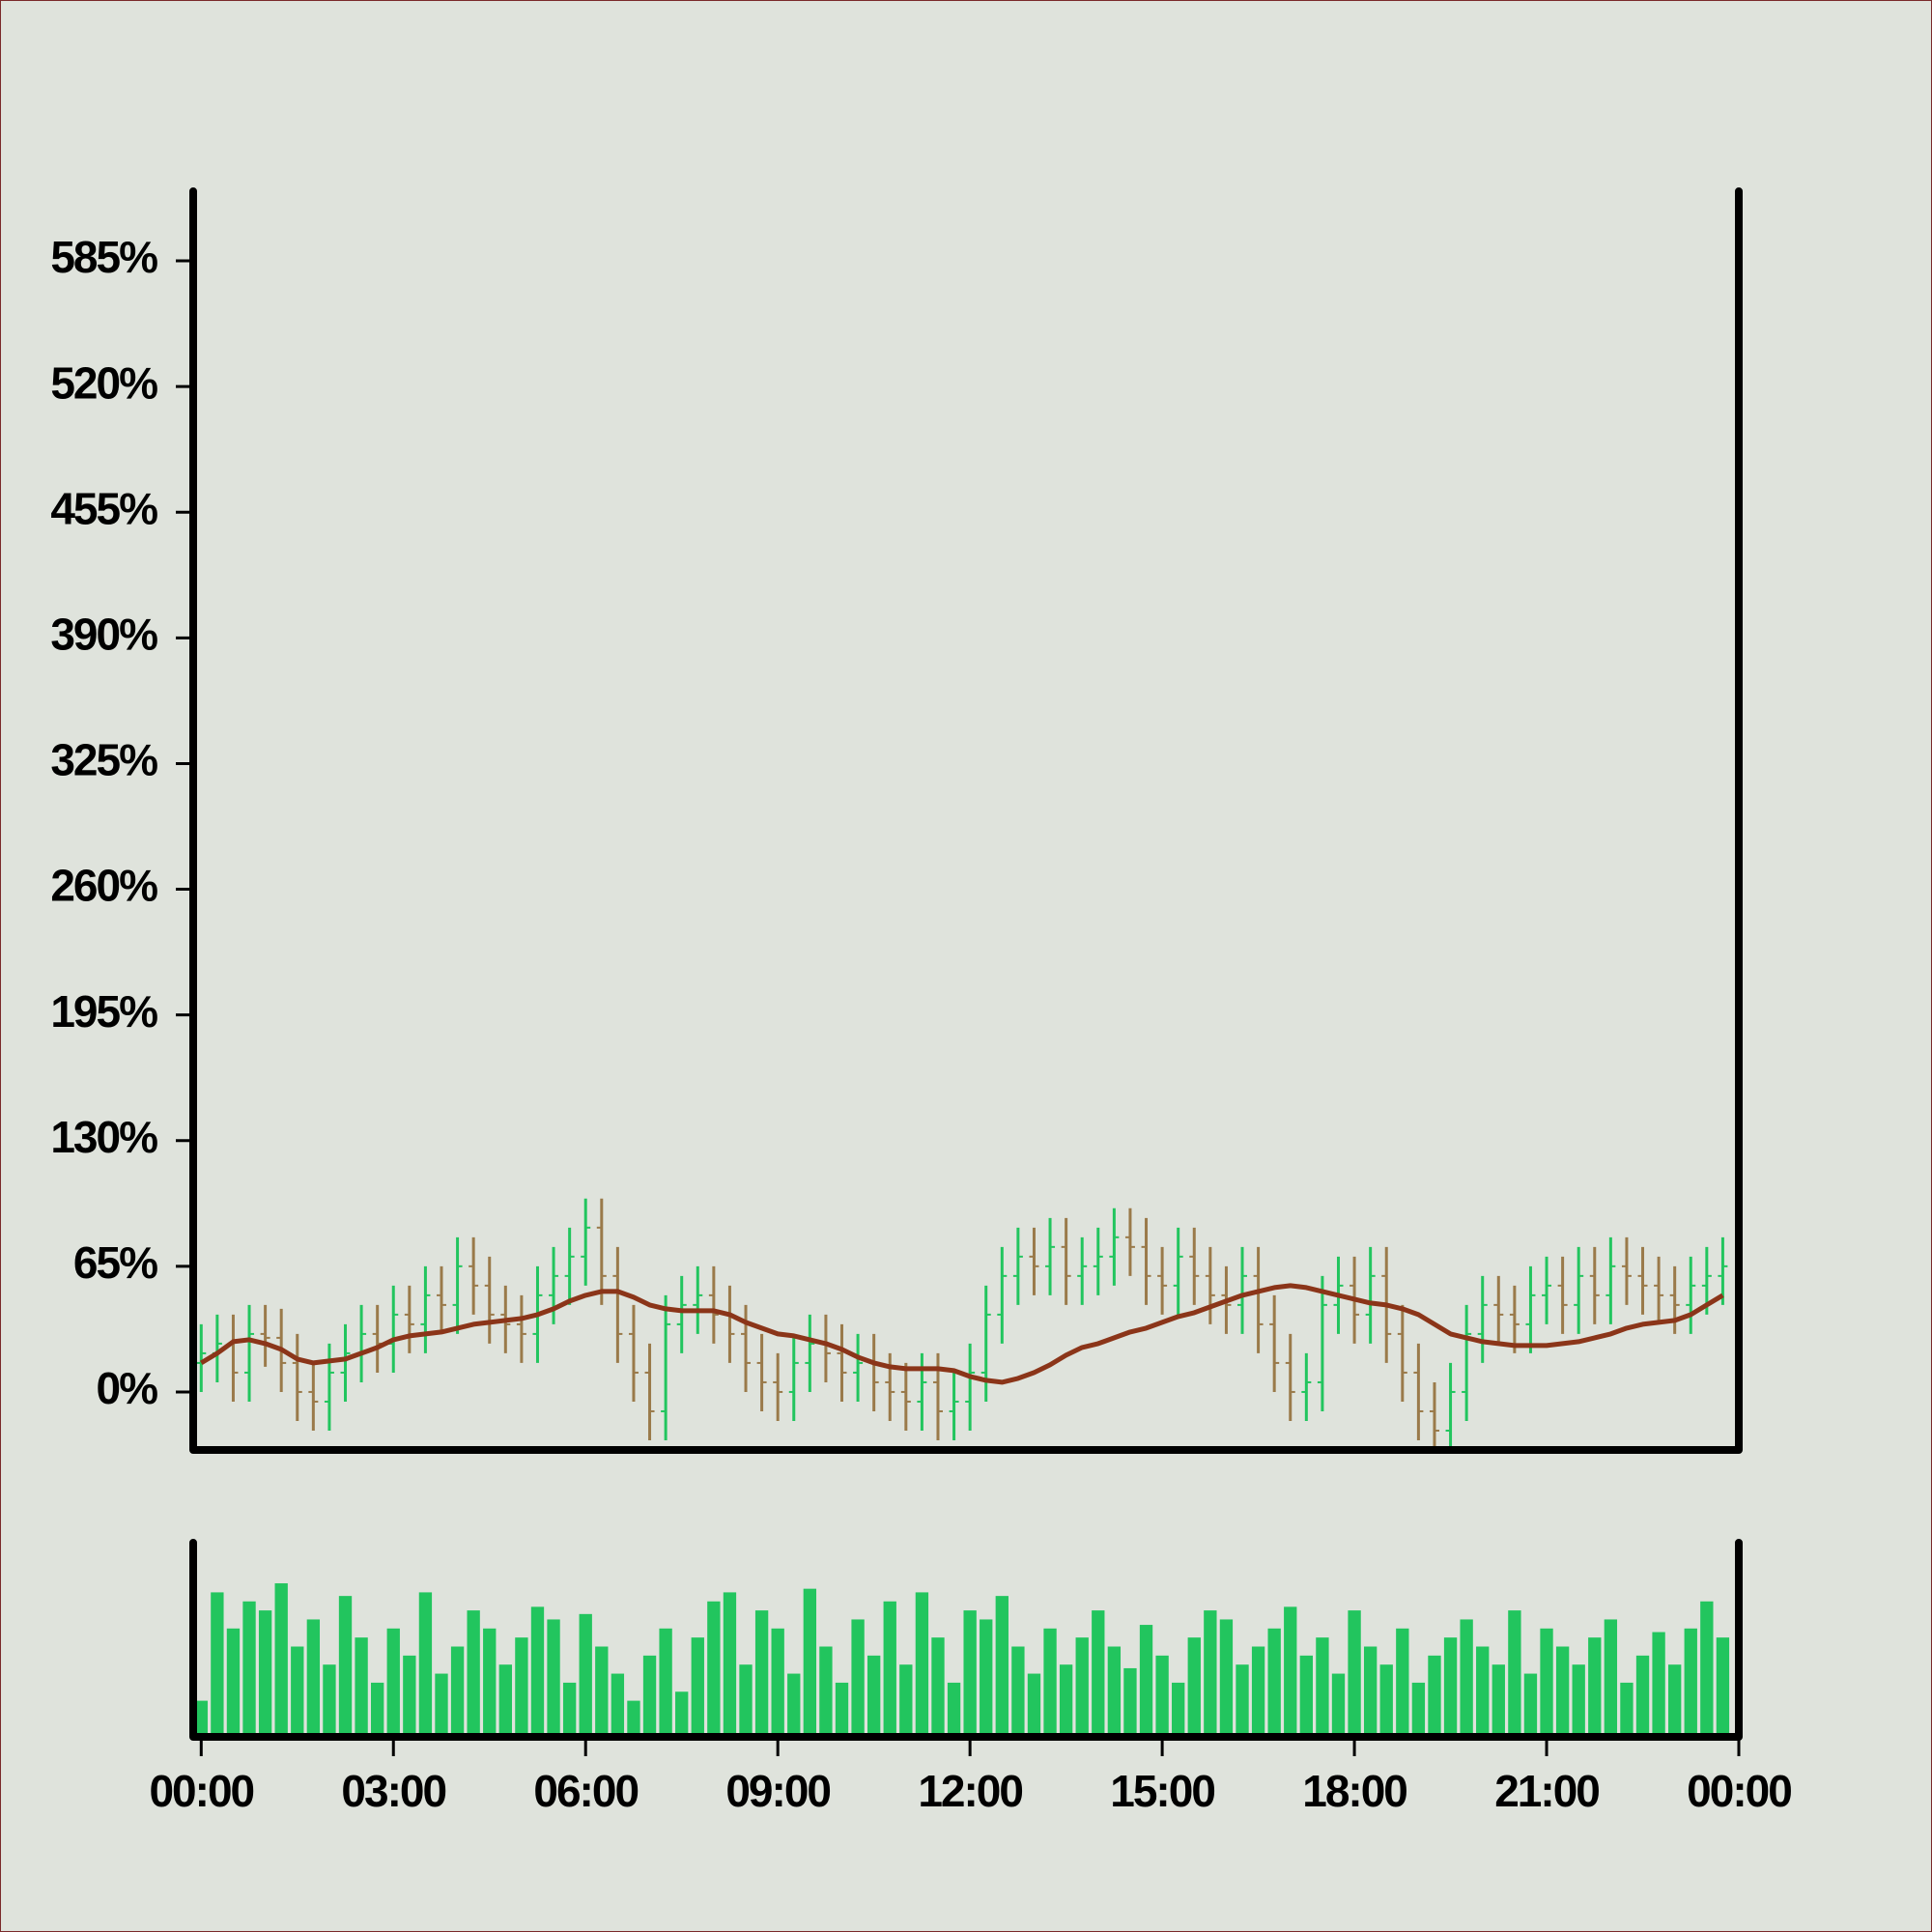 Image resolution: width=1932 pixels, height=1932 pixels. Describe the element at coordinates (777, 1791) in the screenshot. I see `x-tick-label: 09:00` at that location.